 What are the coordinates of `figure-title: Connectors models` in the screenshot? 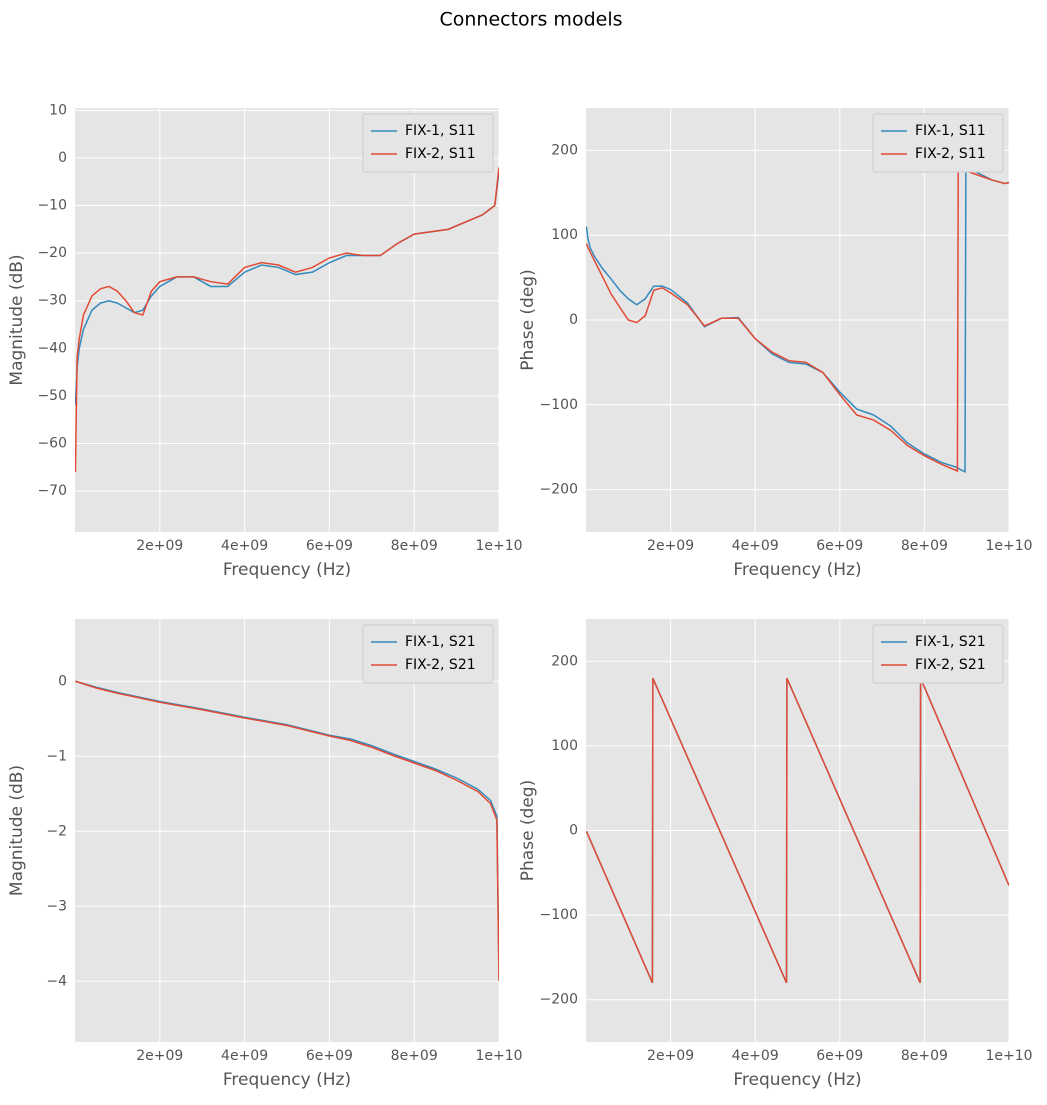 It's located at (531, 20).